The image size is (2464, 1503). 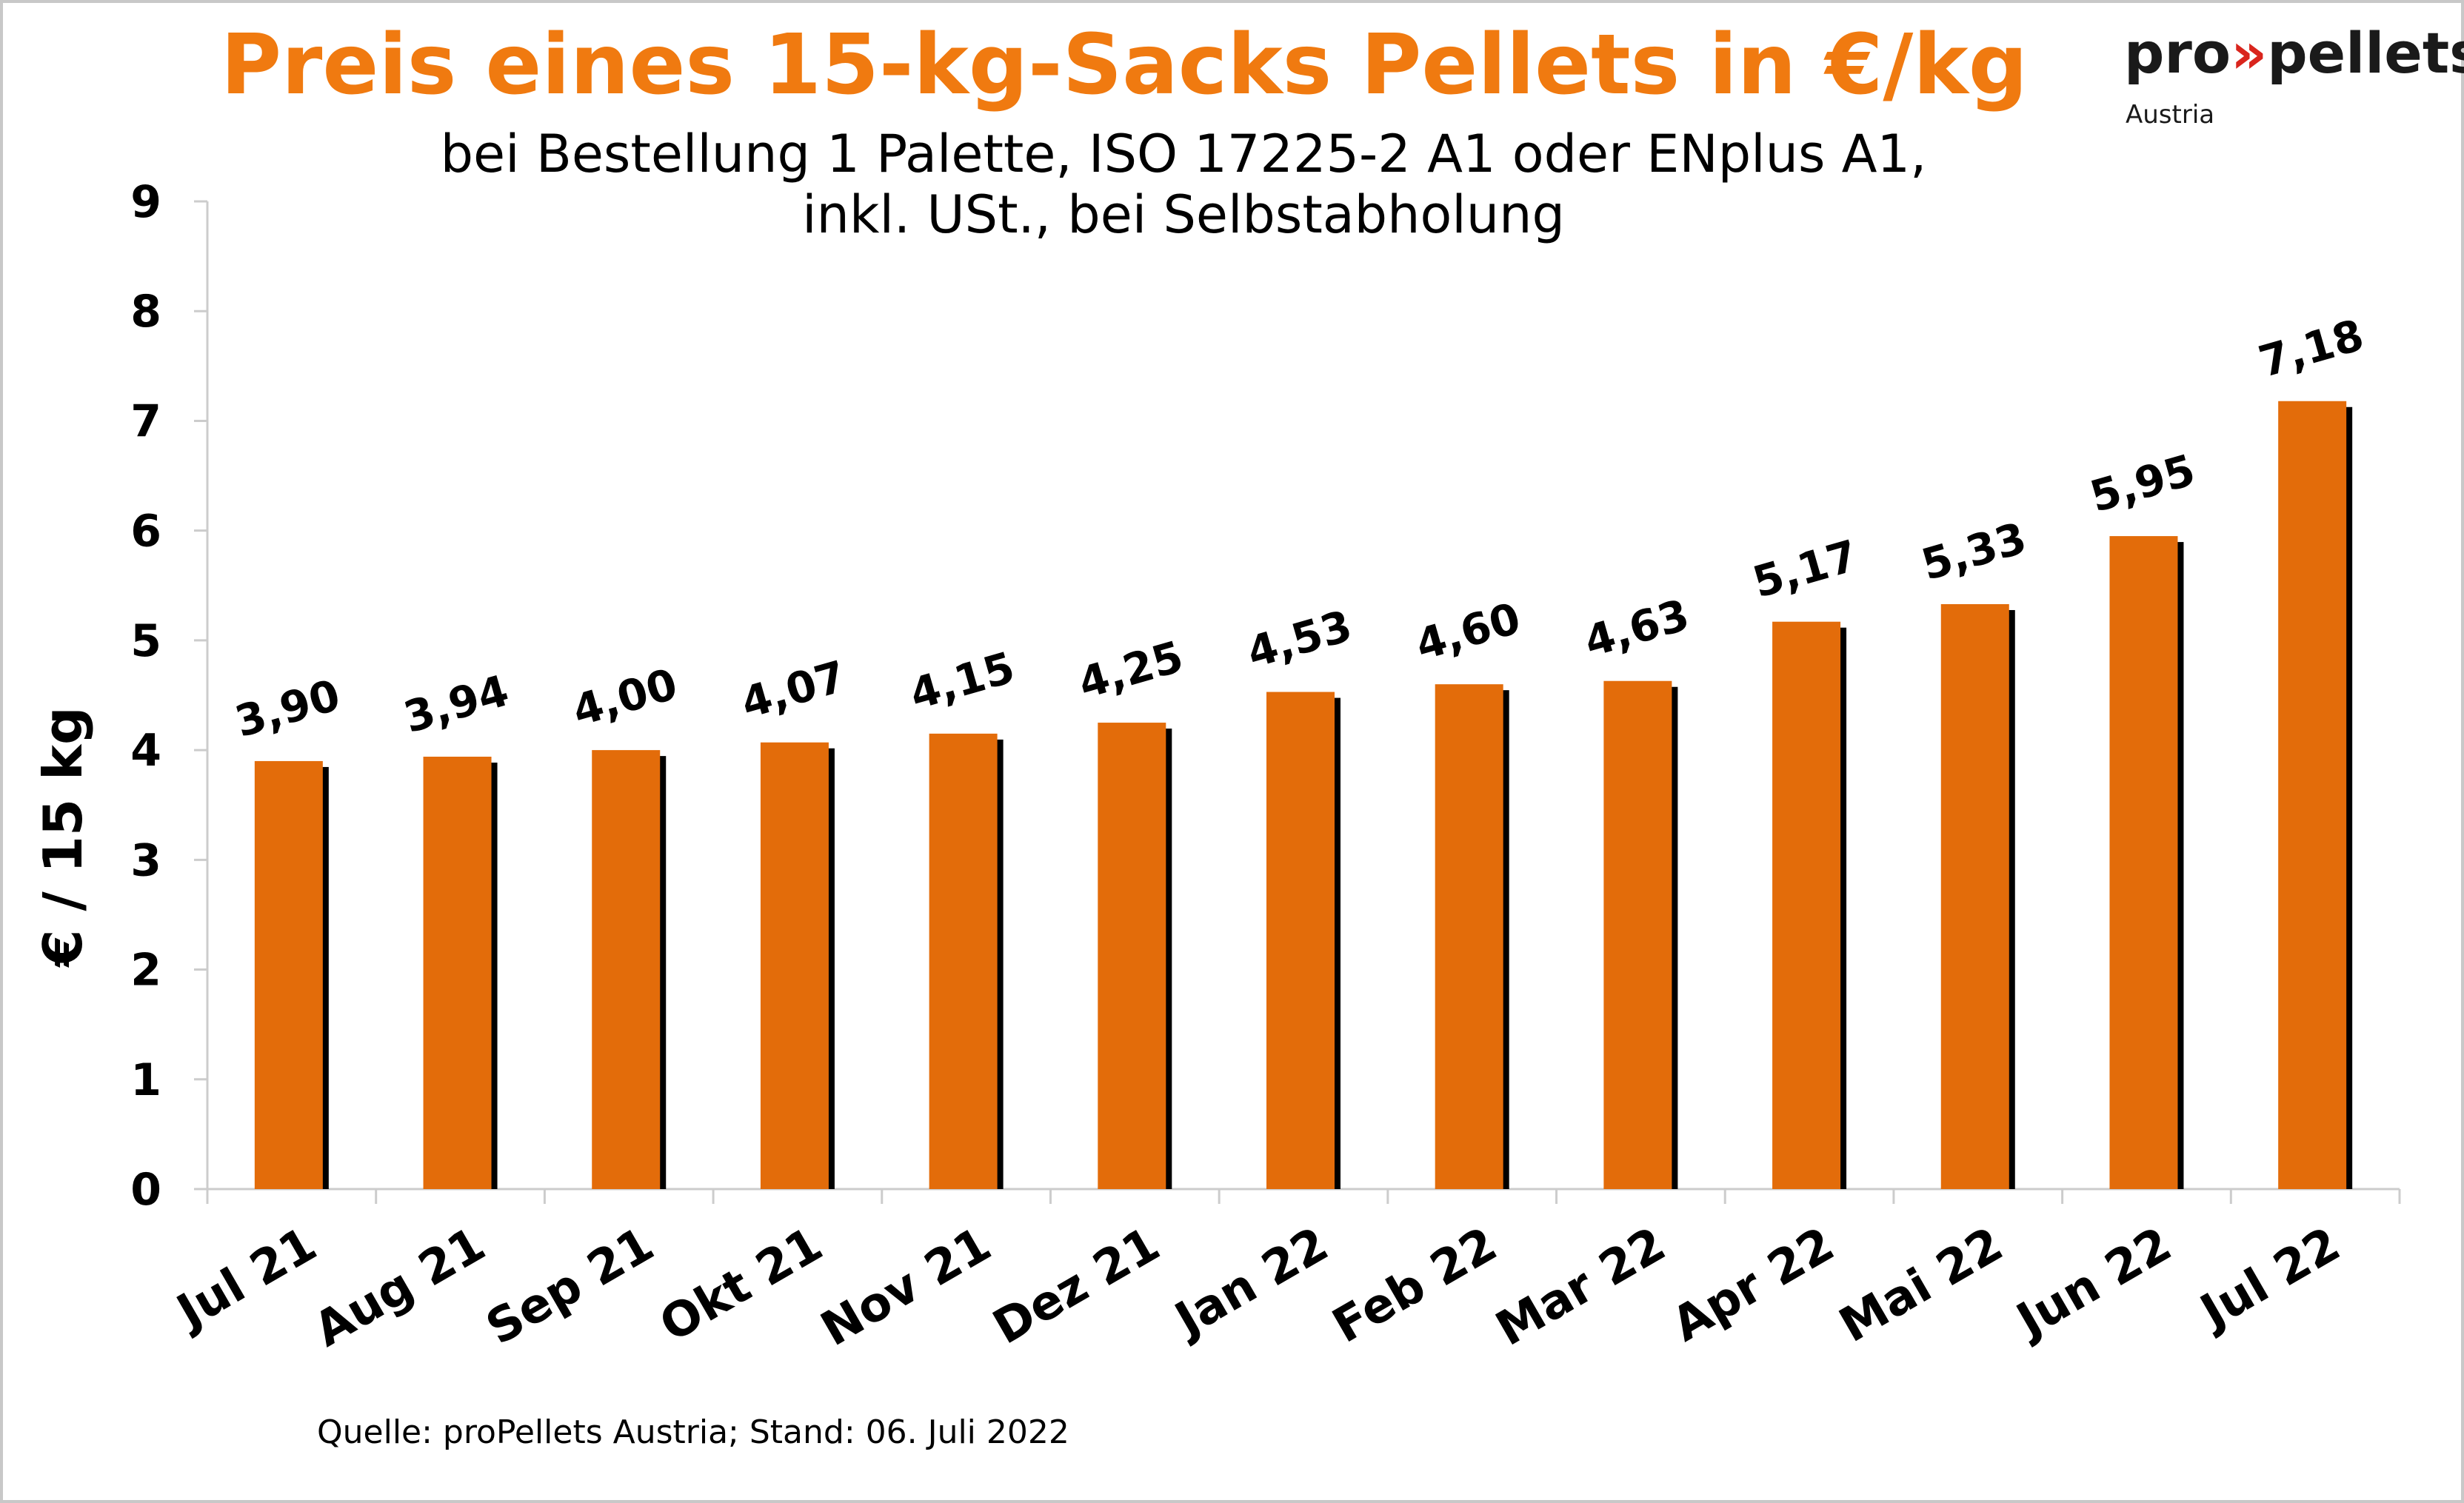 I want to click on x-tick-label: Dez 21, so click(x=1076, y=1286).